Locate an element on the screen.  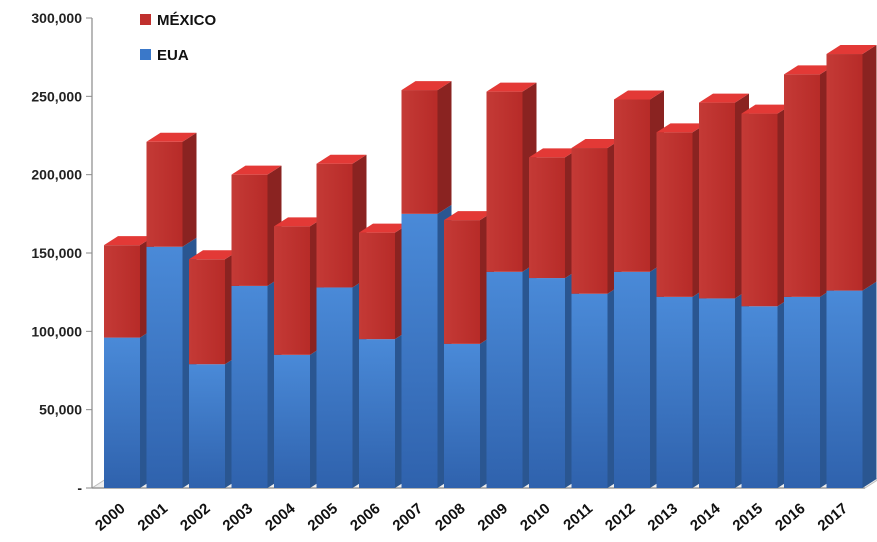
y-tick-label: 100,000 is located at coordinates (56, 331).